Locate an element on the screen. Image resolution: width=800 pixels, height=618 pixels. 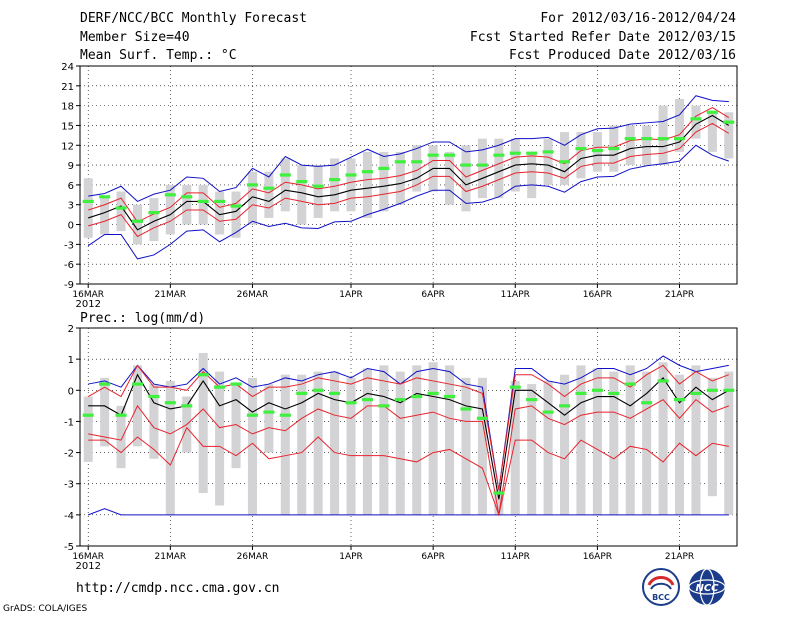
prec-ytick-label: -5 is located at coordinates (69, 547).